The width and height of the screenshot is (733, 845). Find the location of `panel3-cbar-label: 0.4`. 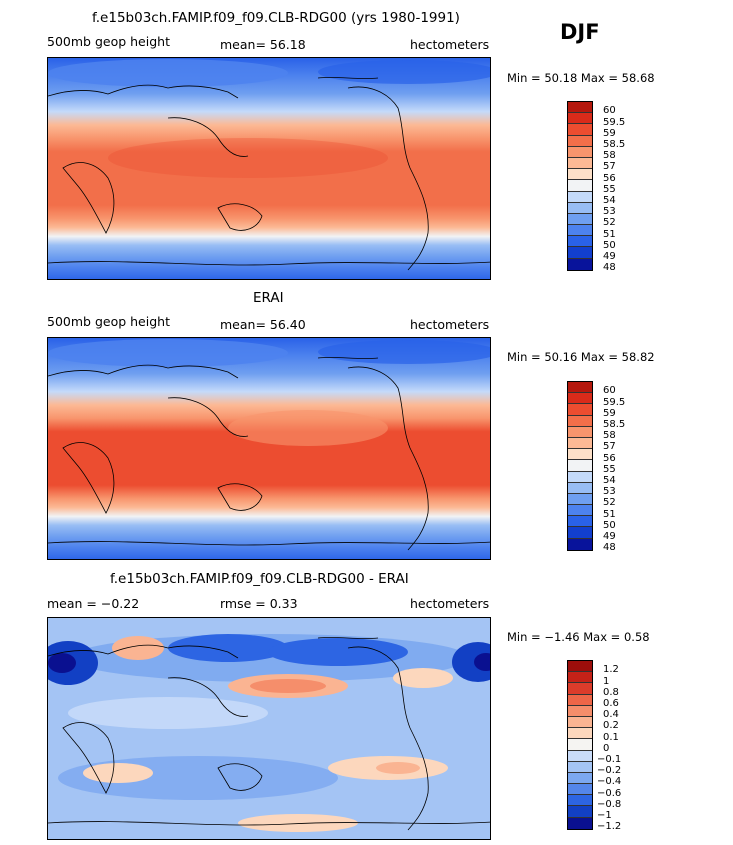

panel3-cbar-label: 0.4 is located at coordinates (611, 714).